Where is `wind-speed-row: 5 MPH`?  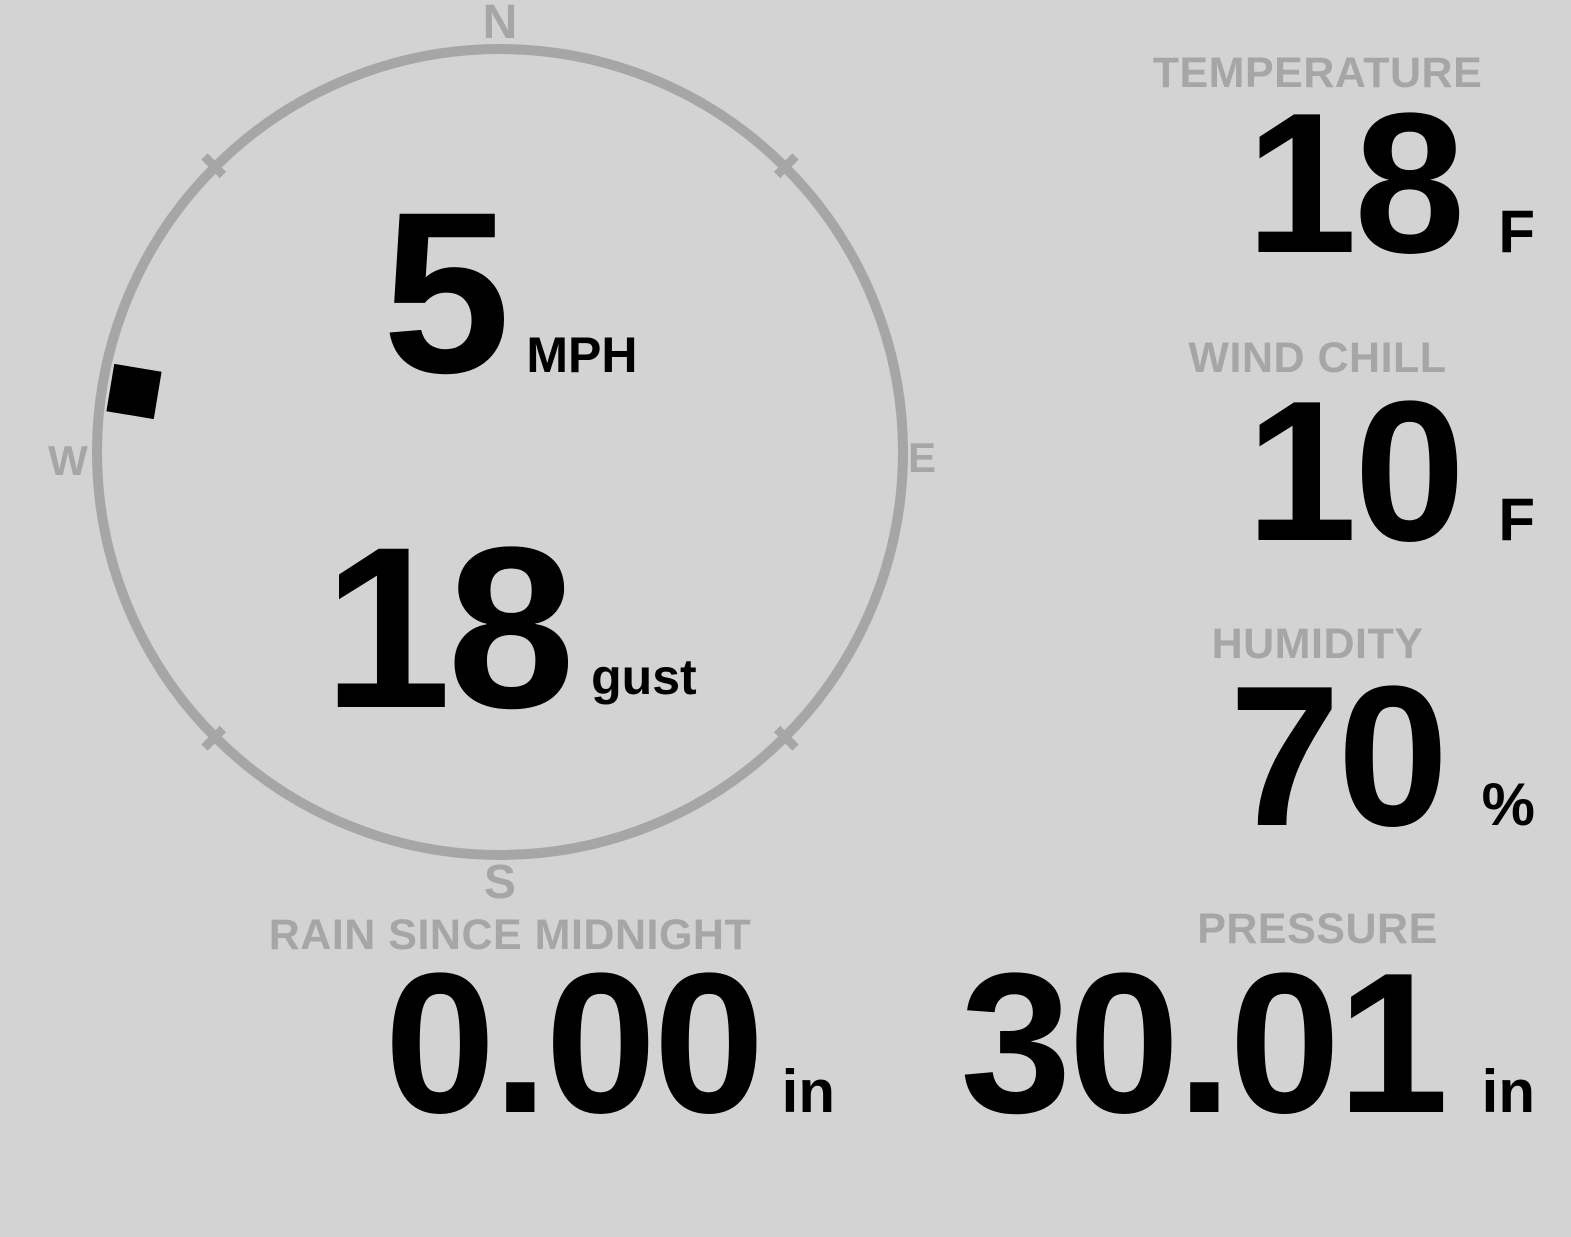
wind-speed-row: 5 MPH is located at coordinates (510, 293).